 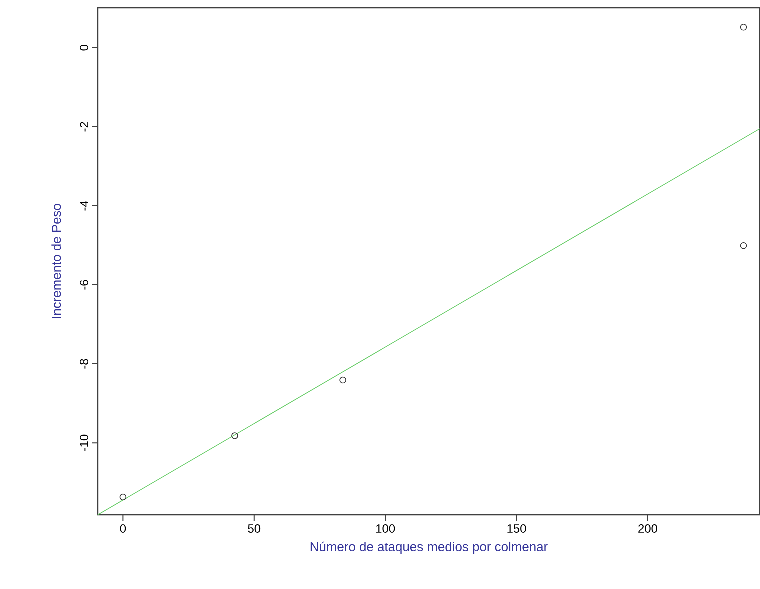 What do you see at coordinates (84, 48) in the screenshot?
I see `y-tick-label: 0` at bounding box center [84, 48].